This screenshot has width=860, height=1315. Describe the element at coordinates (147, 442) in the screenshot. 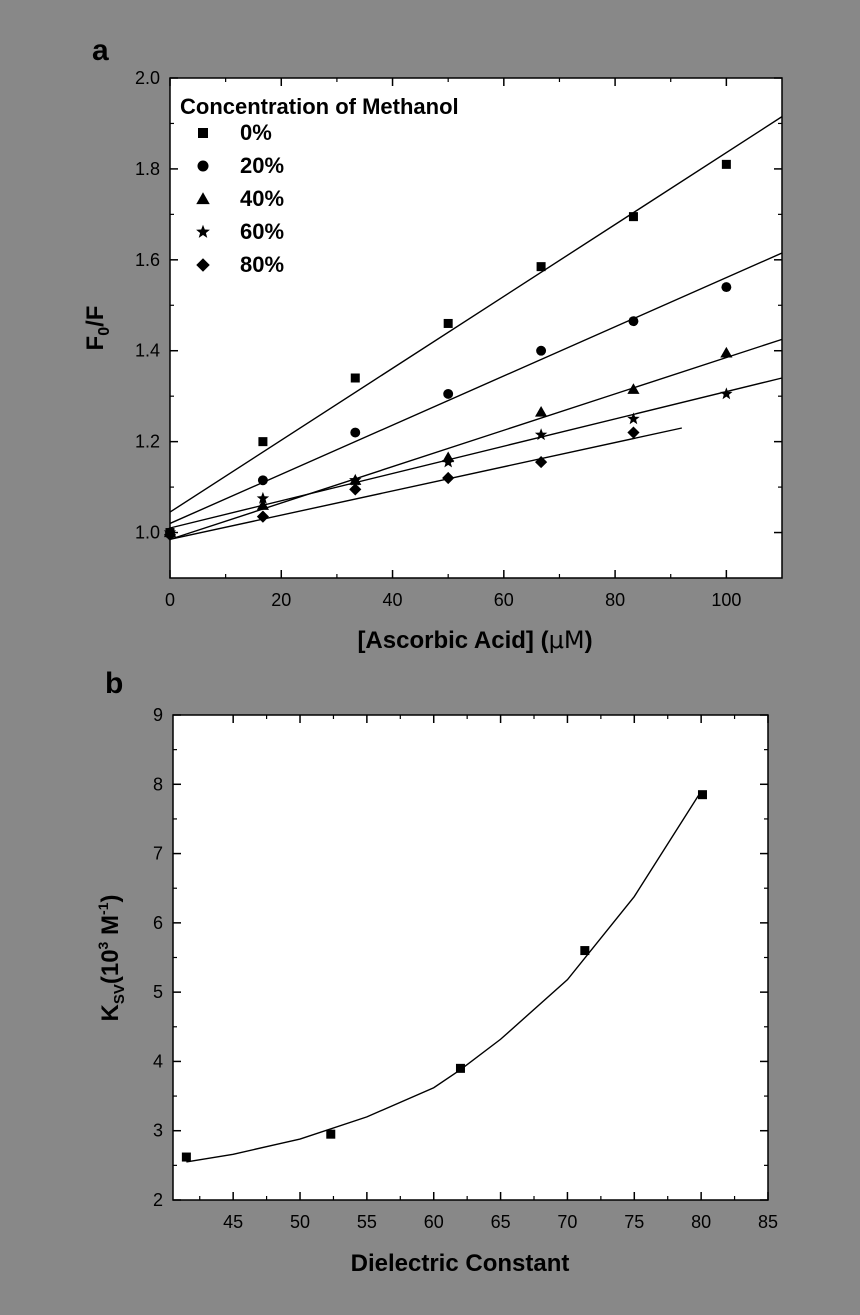

I see `y-tick-label: 1.2` at that location.